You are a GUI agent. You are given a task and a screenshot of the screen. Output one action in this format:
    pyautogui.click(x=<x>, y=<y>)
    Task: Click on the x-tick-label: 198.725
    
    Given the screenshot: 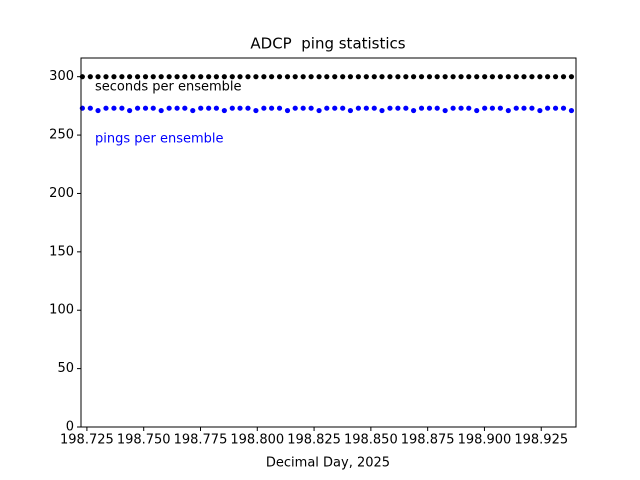 What is the action you would take?
    pyautogui.click(x=87, y=440)
    